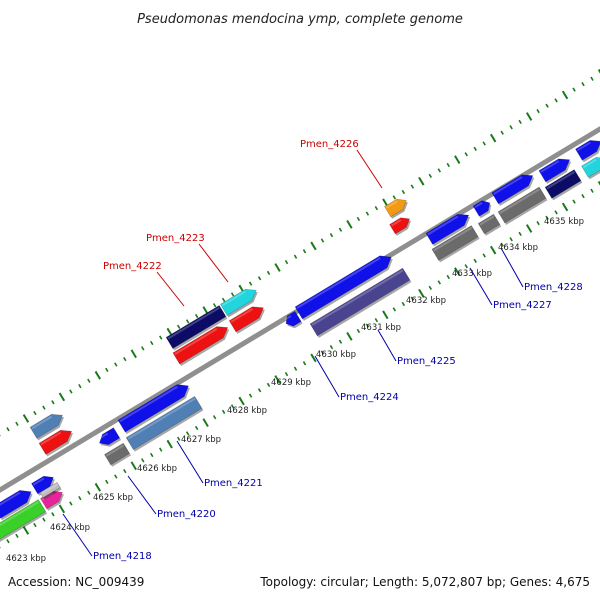 This screenshot has width=600, height=600. I want to click on gene-pmen-4231-cds, so click(590, 168).